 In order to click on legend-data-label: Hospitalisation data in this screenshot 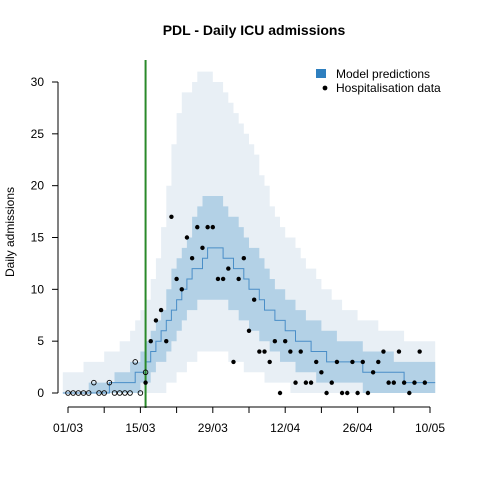, I will do `click(388, 88)`.